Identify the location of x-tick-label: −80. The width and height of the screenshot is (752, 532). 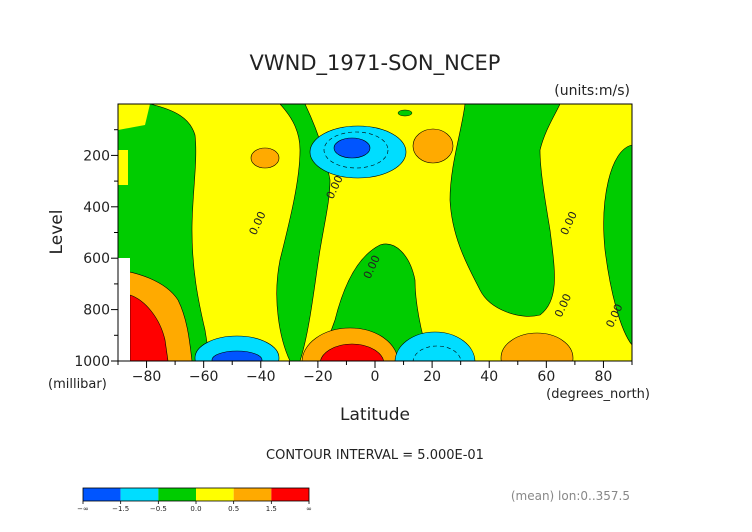
(147, 377).